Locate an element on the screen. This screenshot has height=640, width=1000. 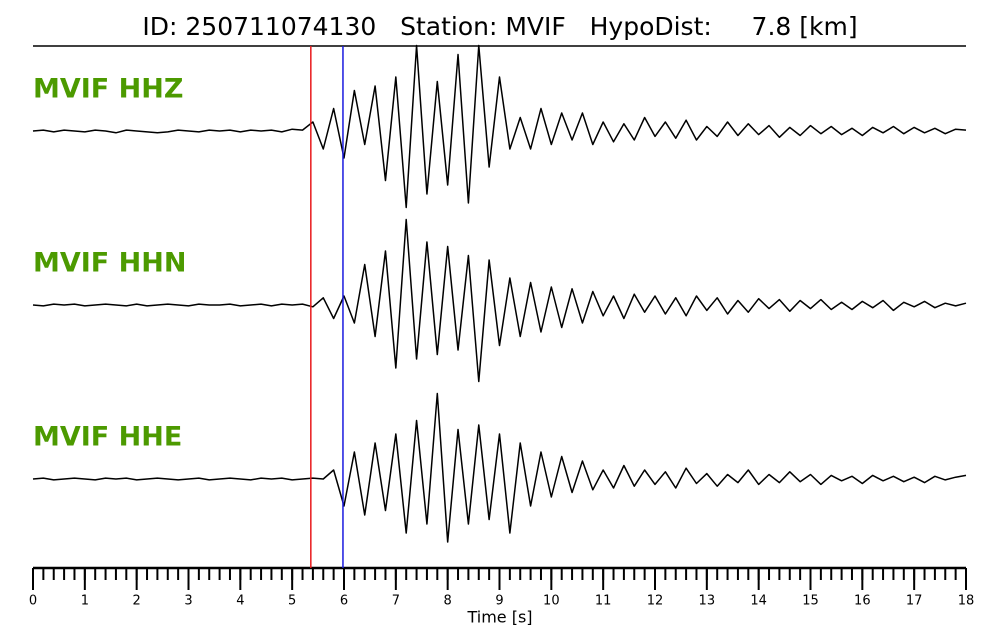
x-tick-label: 17 is located at coordinates (914, 601).